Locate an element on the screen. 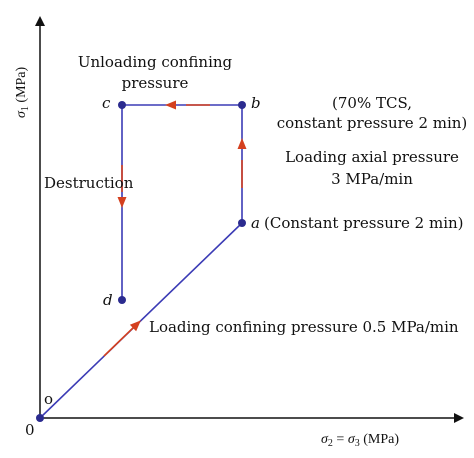 Image resolution: width=474 pixels, height=458 pixels. point-c-label: c is located at coordinates (106, 103).